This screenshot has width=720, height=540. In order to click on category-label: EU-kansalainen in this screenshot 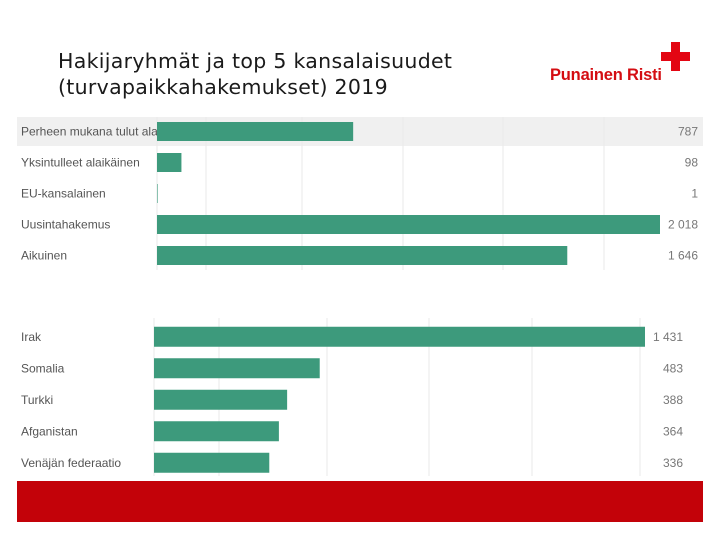, I will do `click(63, 194)`.